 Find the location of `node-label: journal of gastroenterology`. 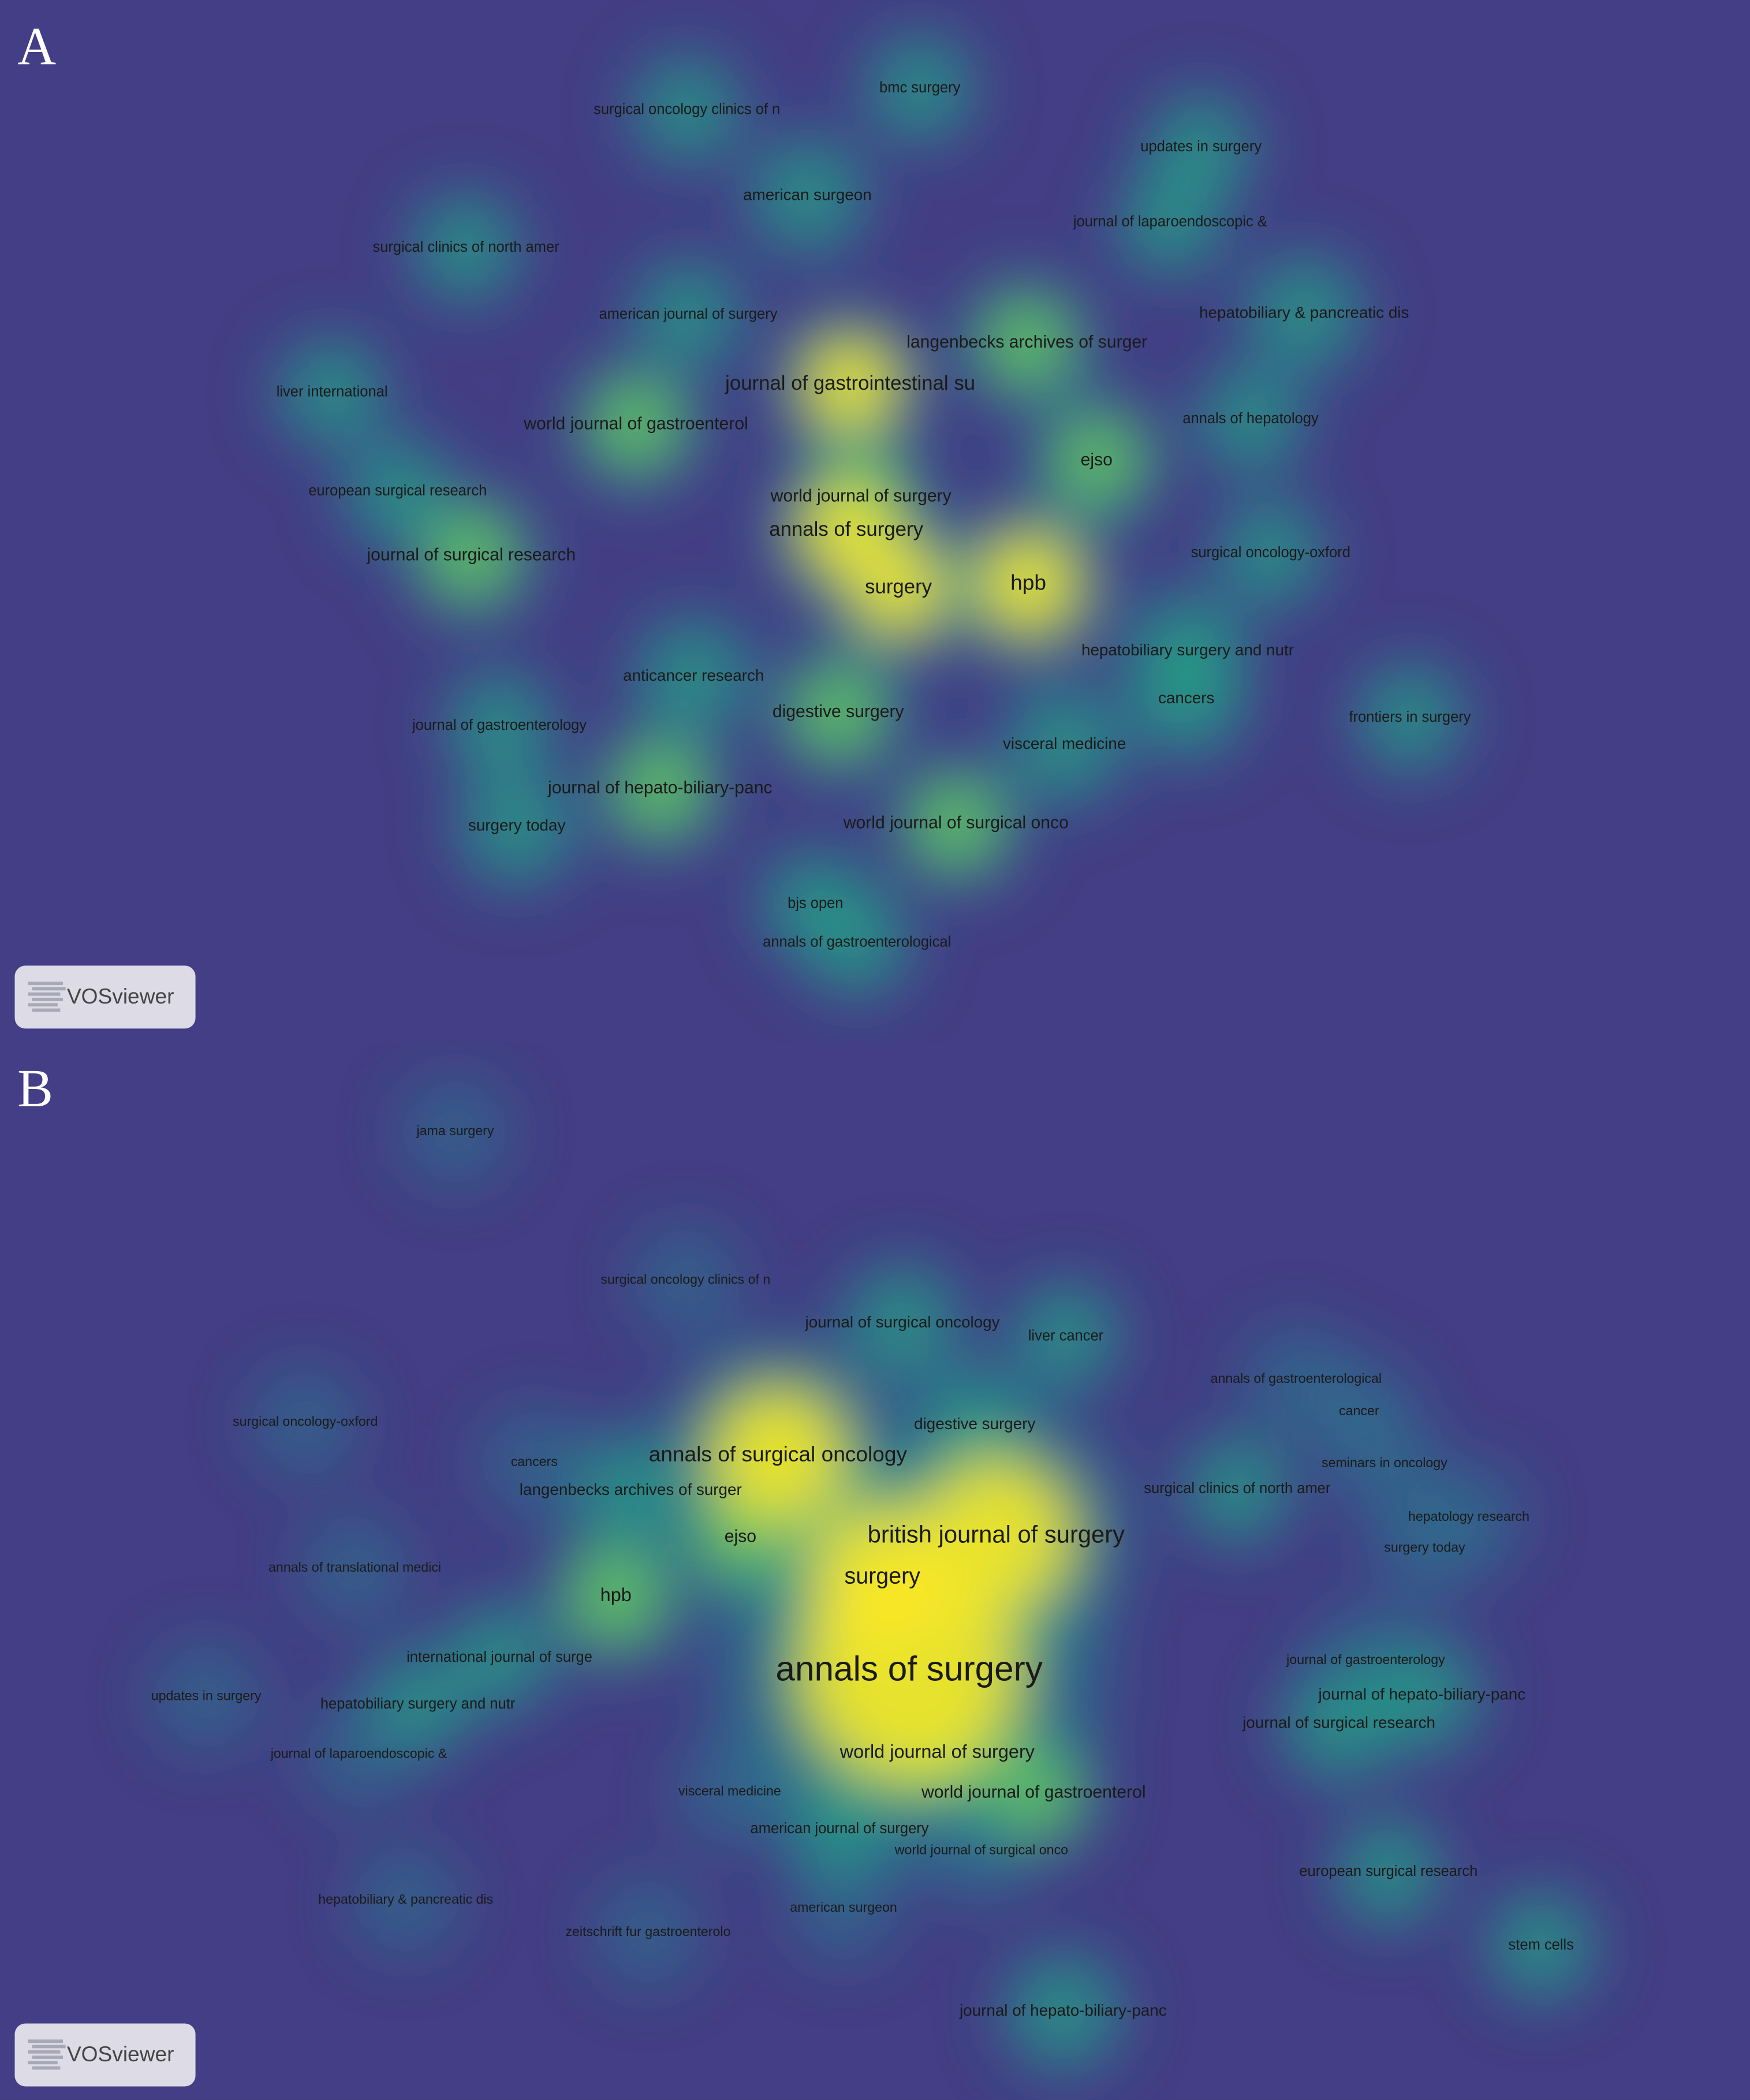

node-label: journal of gastroenterology is located at coordinates (499, 725).